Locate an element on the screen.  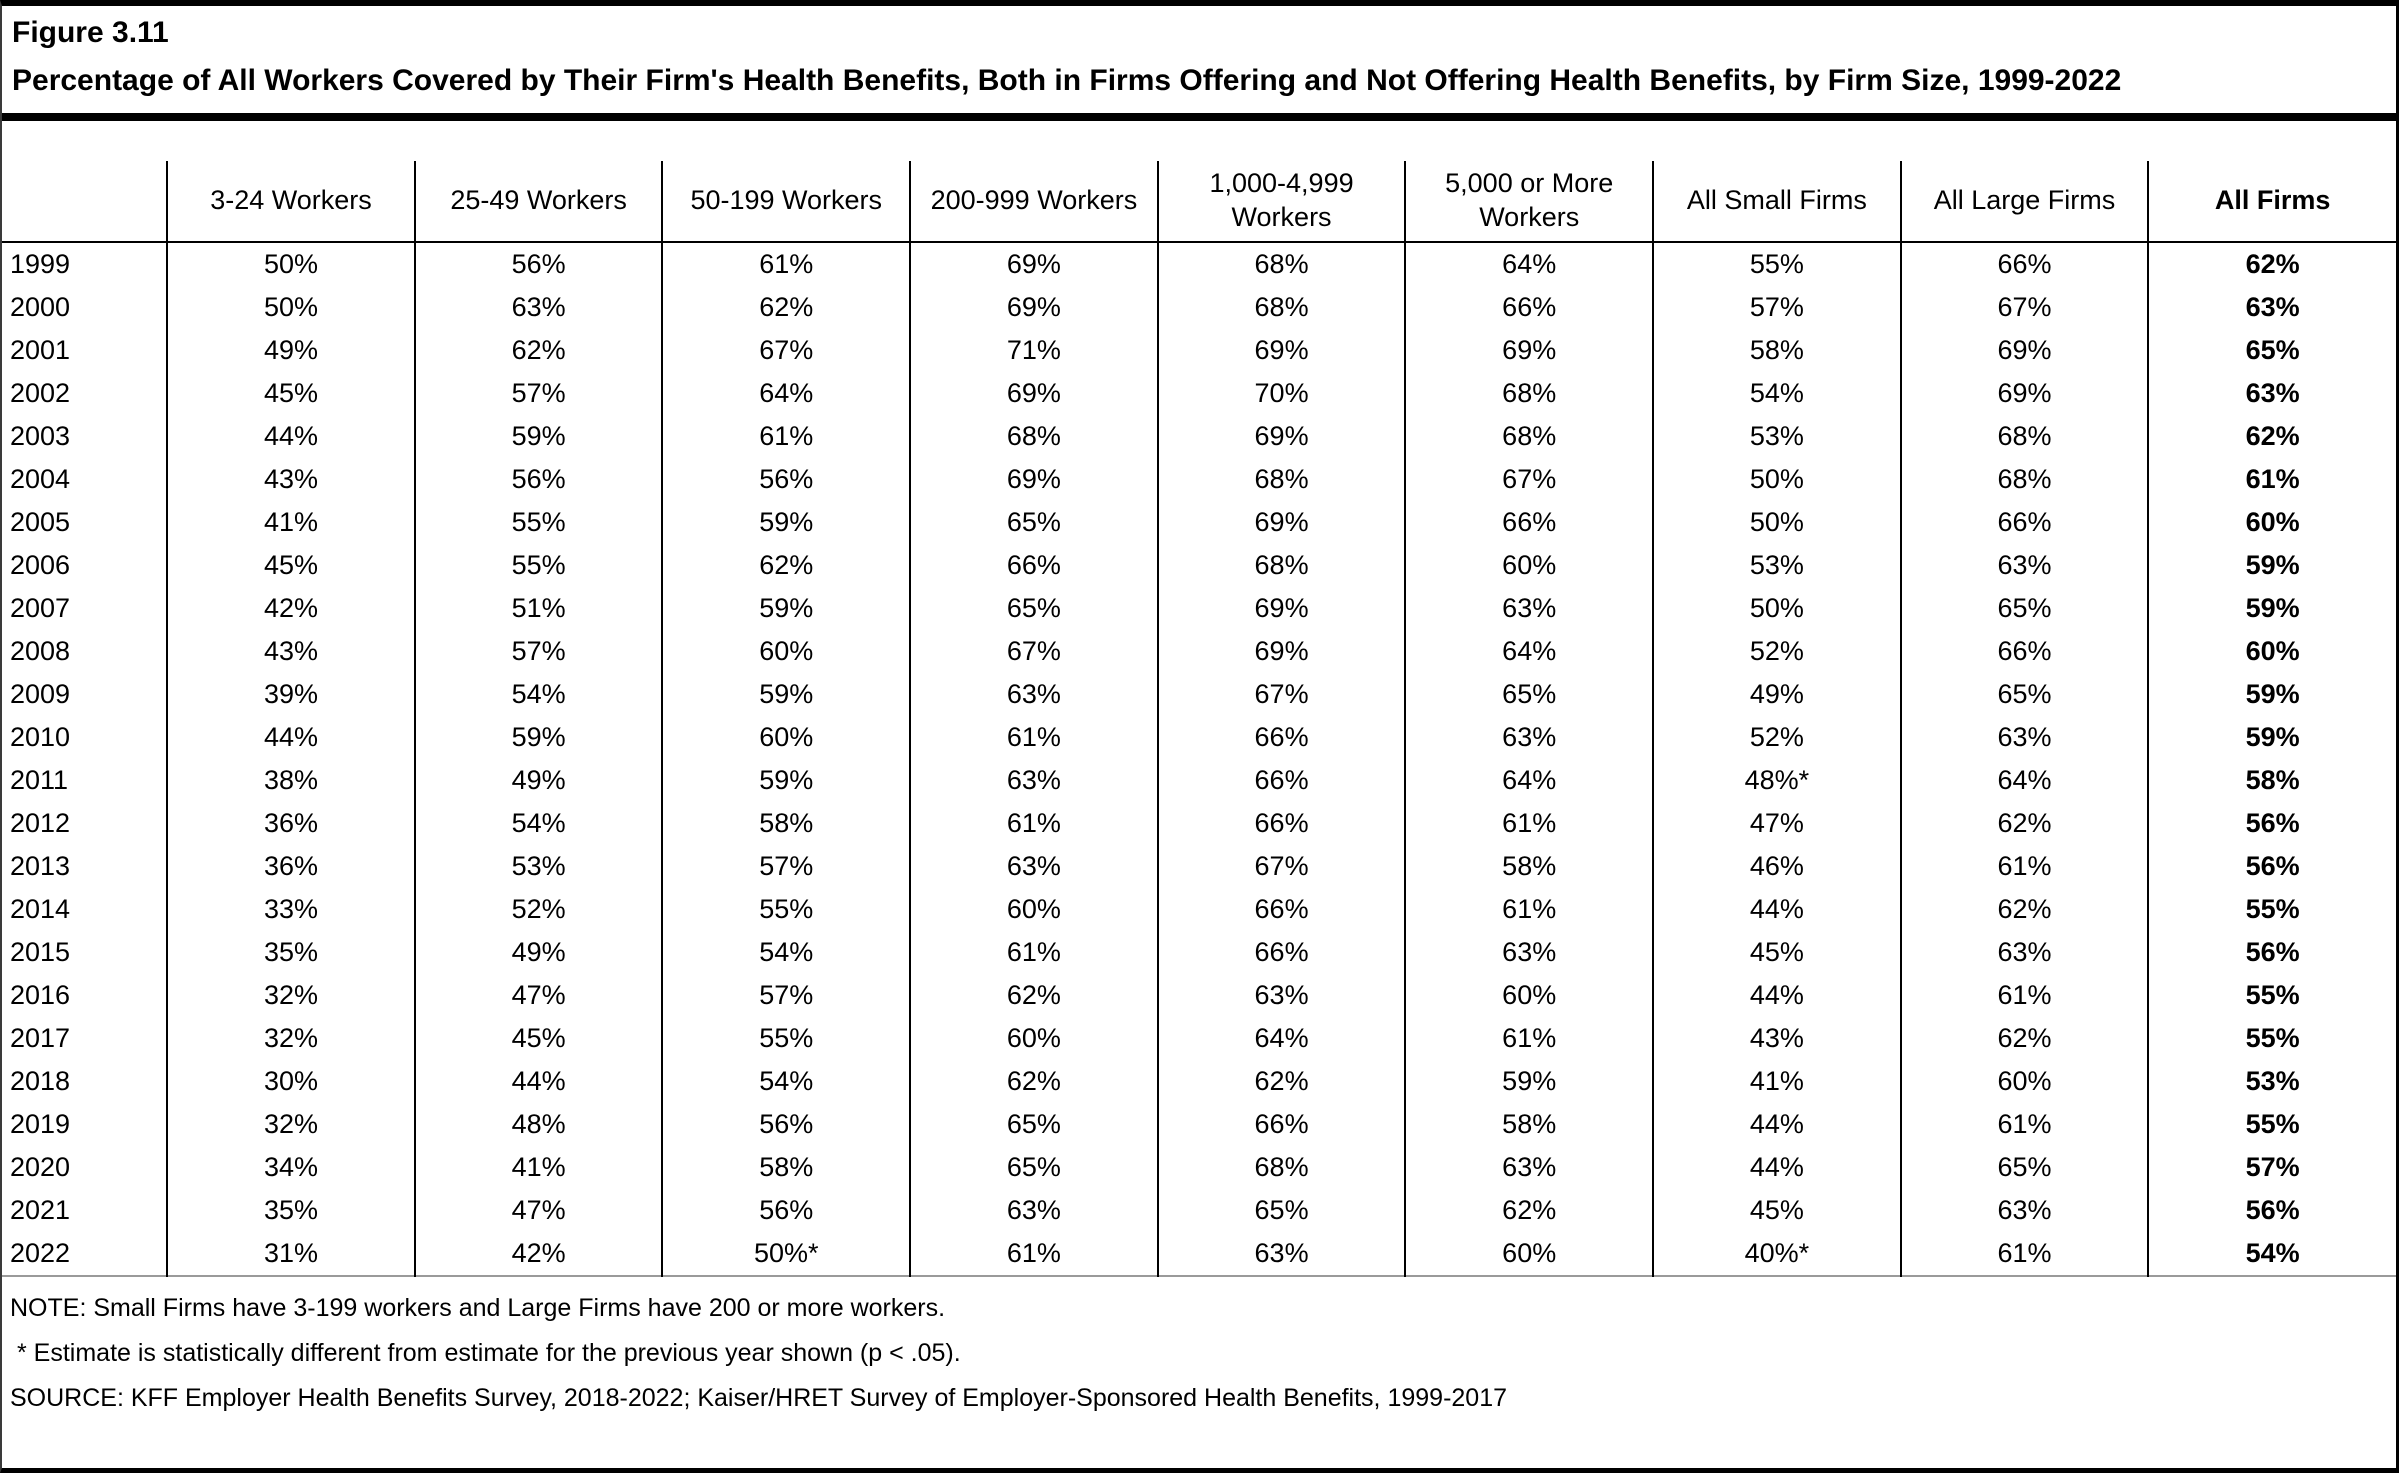
value-cell: 46% is located at coordinates (1776, 866).